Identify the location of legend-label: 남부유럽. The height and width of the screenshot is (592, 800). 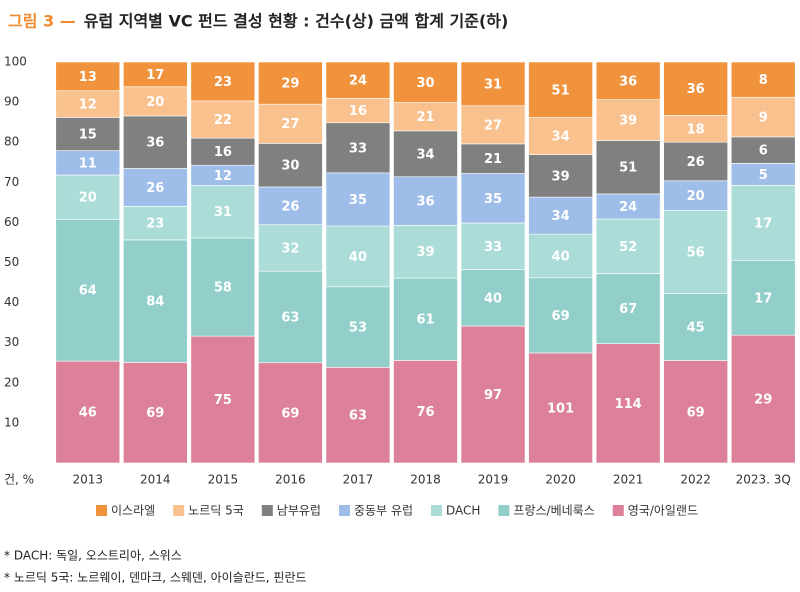
(299, 511).